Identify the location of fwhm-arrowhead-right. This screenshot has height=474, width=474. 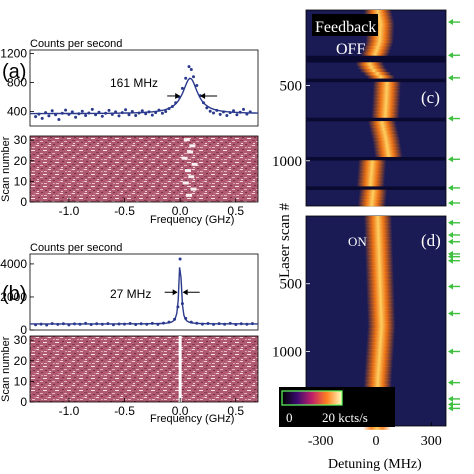
(203, 95).